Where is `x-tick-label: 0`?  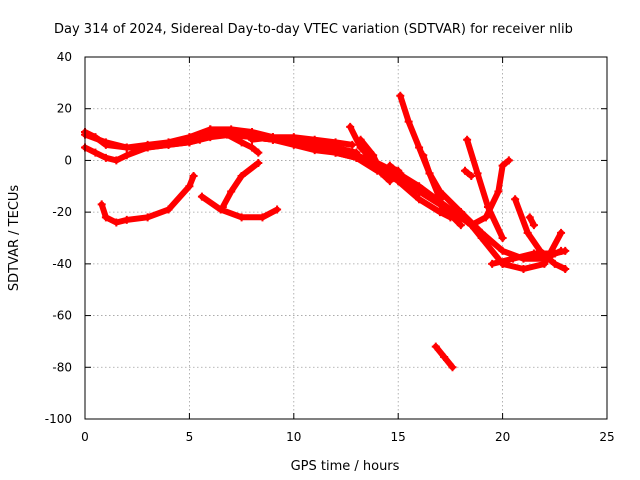 x-tick-label: 0 is located at coordinates (85, 437).